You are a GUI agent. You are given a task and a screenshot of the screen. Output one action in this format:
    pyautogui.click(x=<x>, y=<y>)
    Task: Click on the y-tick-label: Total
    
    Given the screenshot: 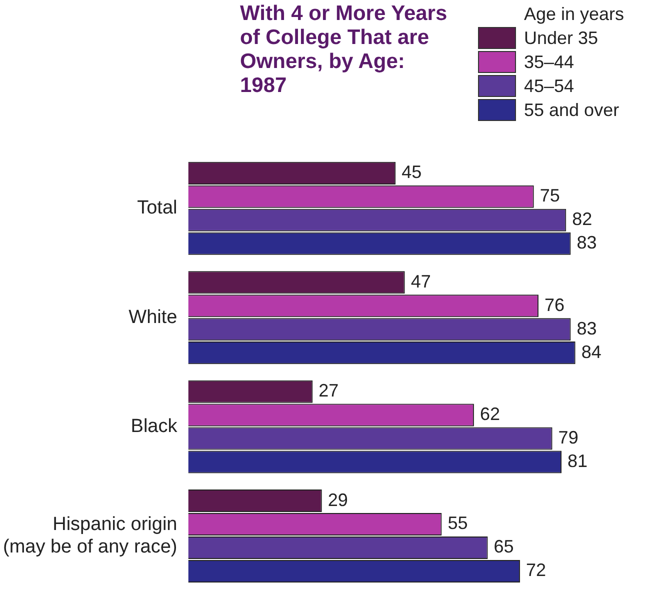 What is the action you would take?
    pyautogui.click(x=157, y=208)
    